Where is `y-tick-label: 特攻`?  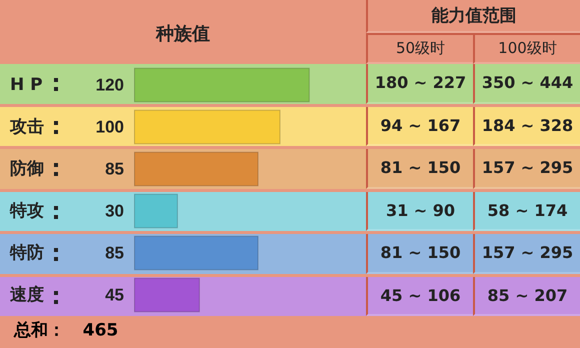
y-tick-label: 特攻 is located at coordinates (26, 211).